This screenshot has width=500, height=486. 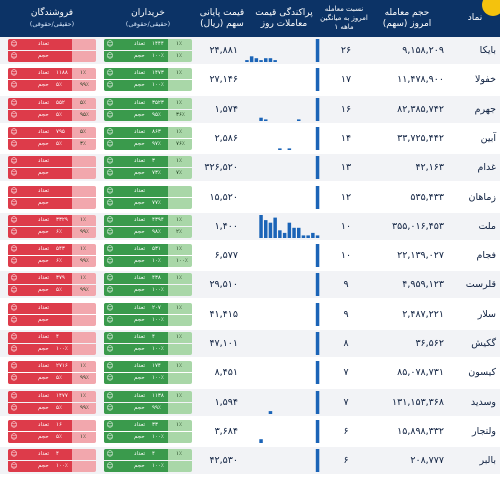 I want to click on sell-count-value: ۱۴۷۷, so click(x=62, y=395).